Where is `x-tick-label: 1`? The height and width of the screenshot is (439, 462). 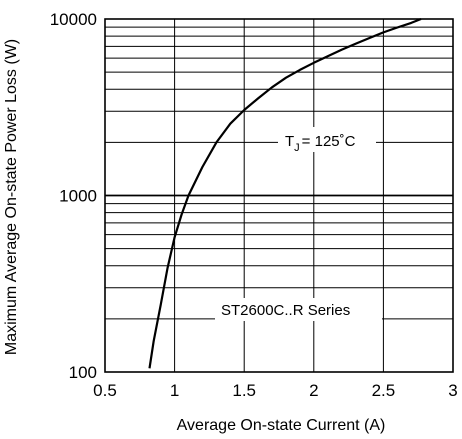 x-tick-label: 1 is located at coordinates (174, 390).